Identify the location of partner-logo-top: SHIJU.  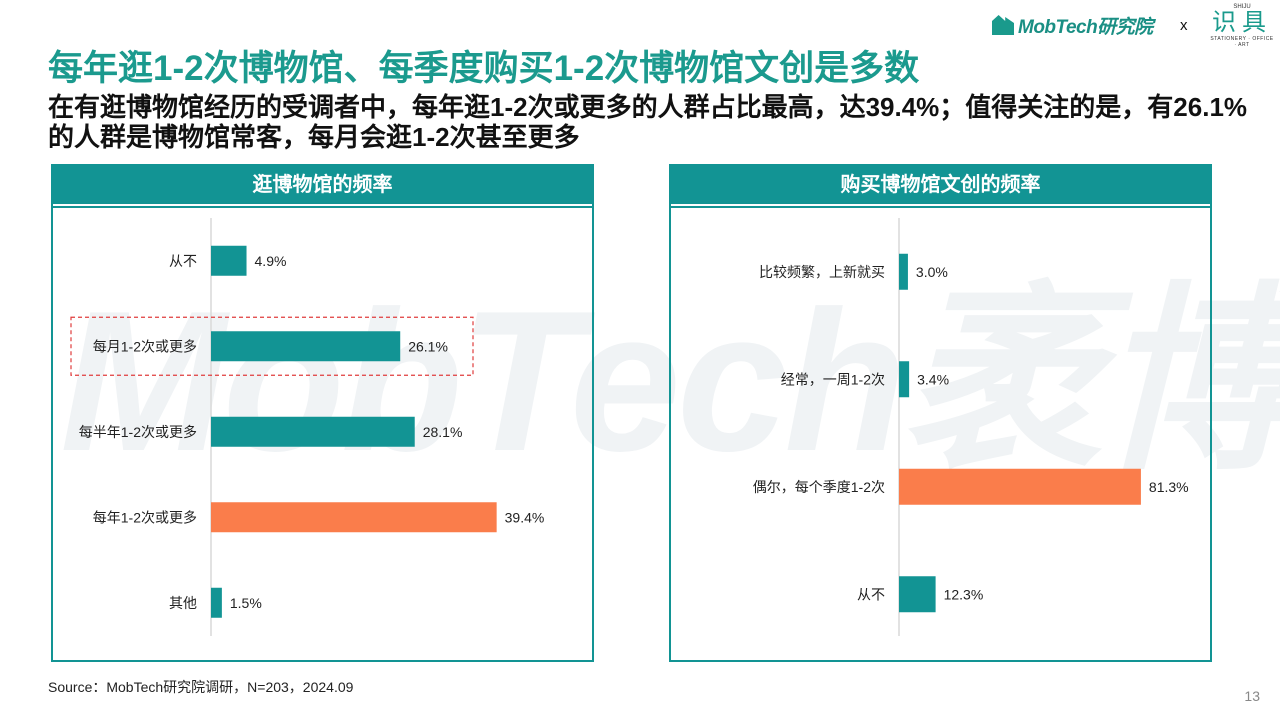
(1242, 7).